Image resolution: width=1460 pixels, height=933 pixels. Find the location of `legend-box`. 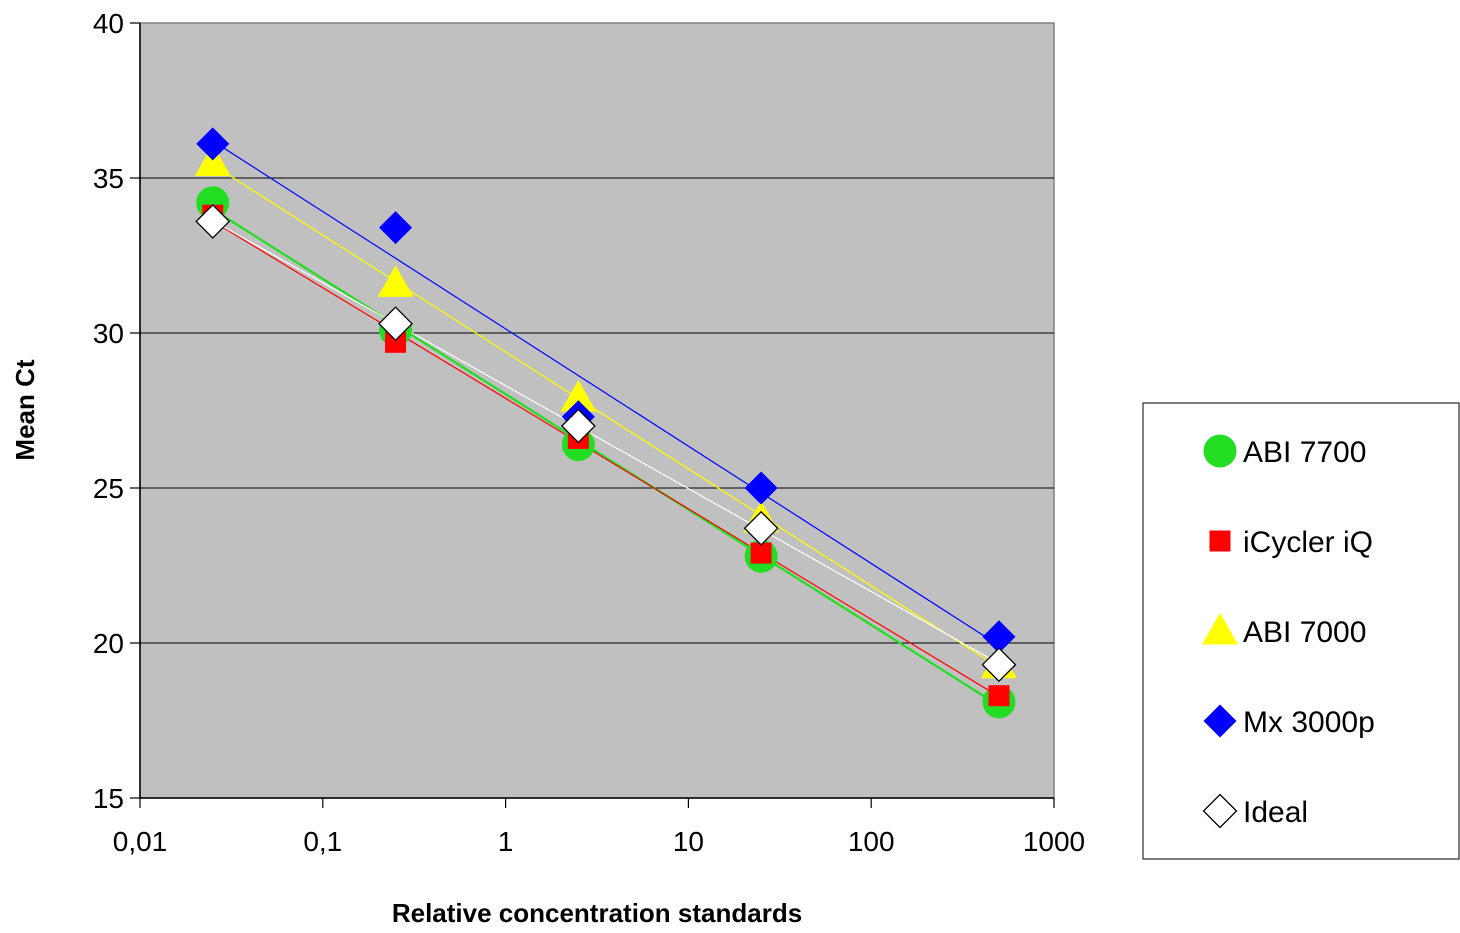

legend-box is located at coordinates (1301, 631).